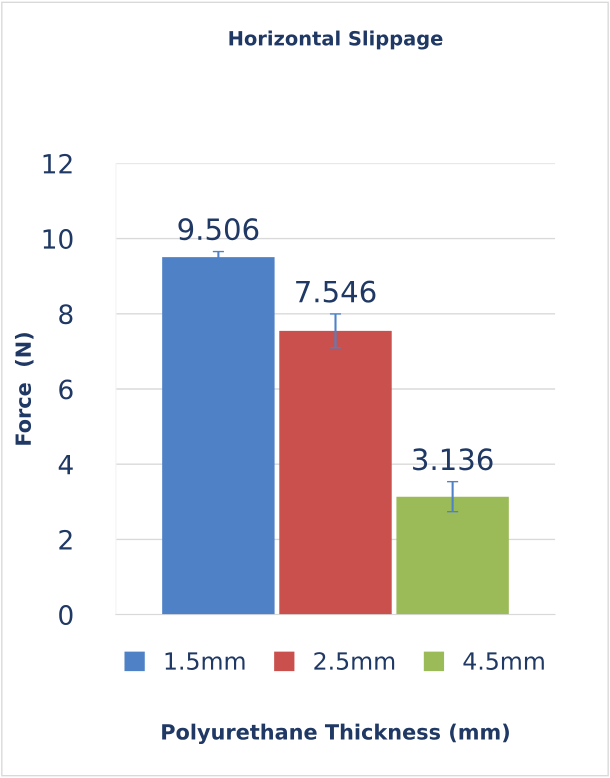 The image size is (610, 778). Describe the element at coordinates (218, 229) in the screenshot. I see `data-label: 9.506` at that location.